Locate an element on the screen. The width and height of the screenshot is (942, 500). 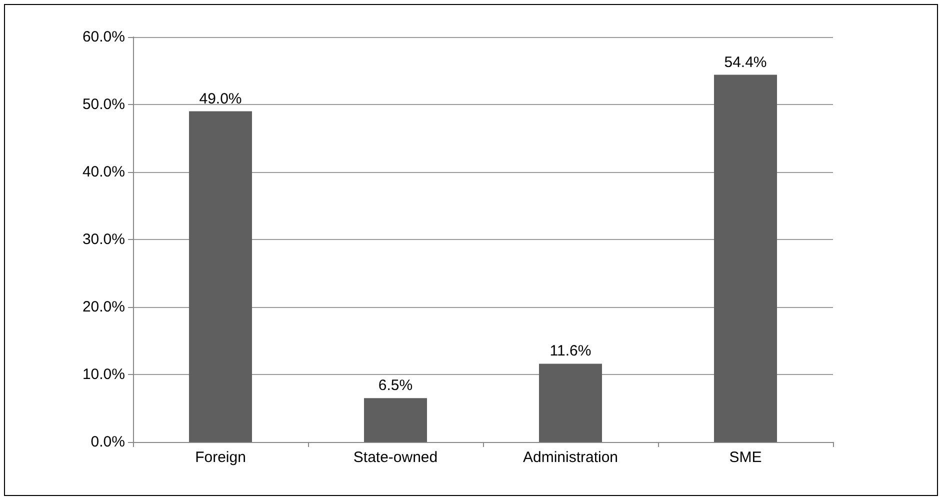
data-label: 11.6% is located at coordinates (571, 351).